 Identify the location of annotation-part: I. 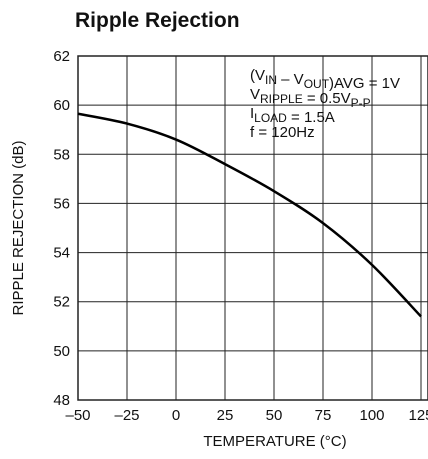
(252, 113).